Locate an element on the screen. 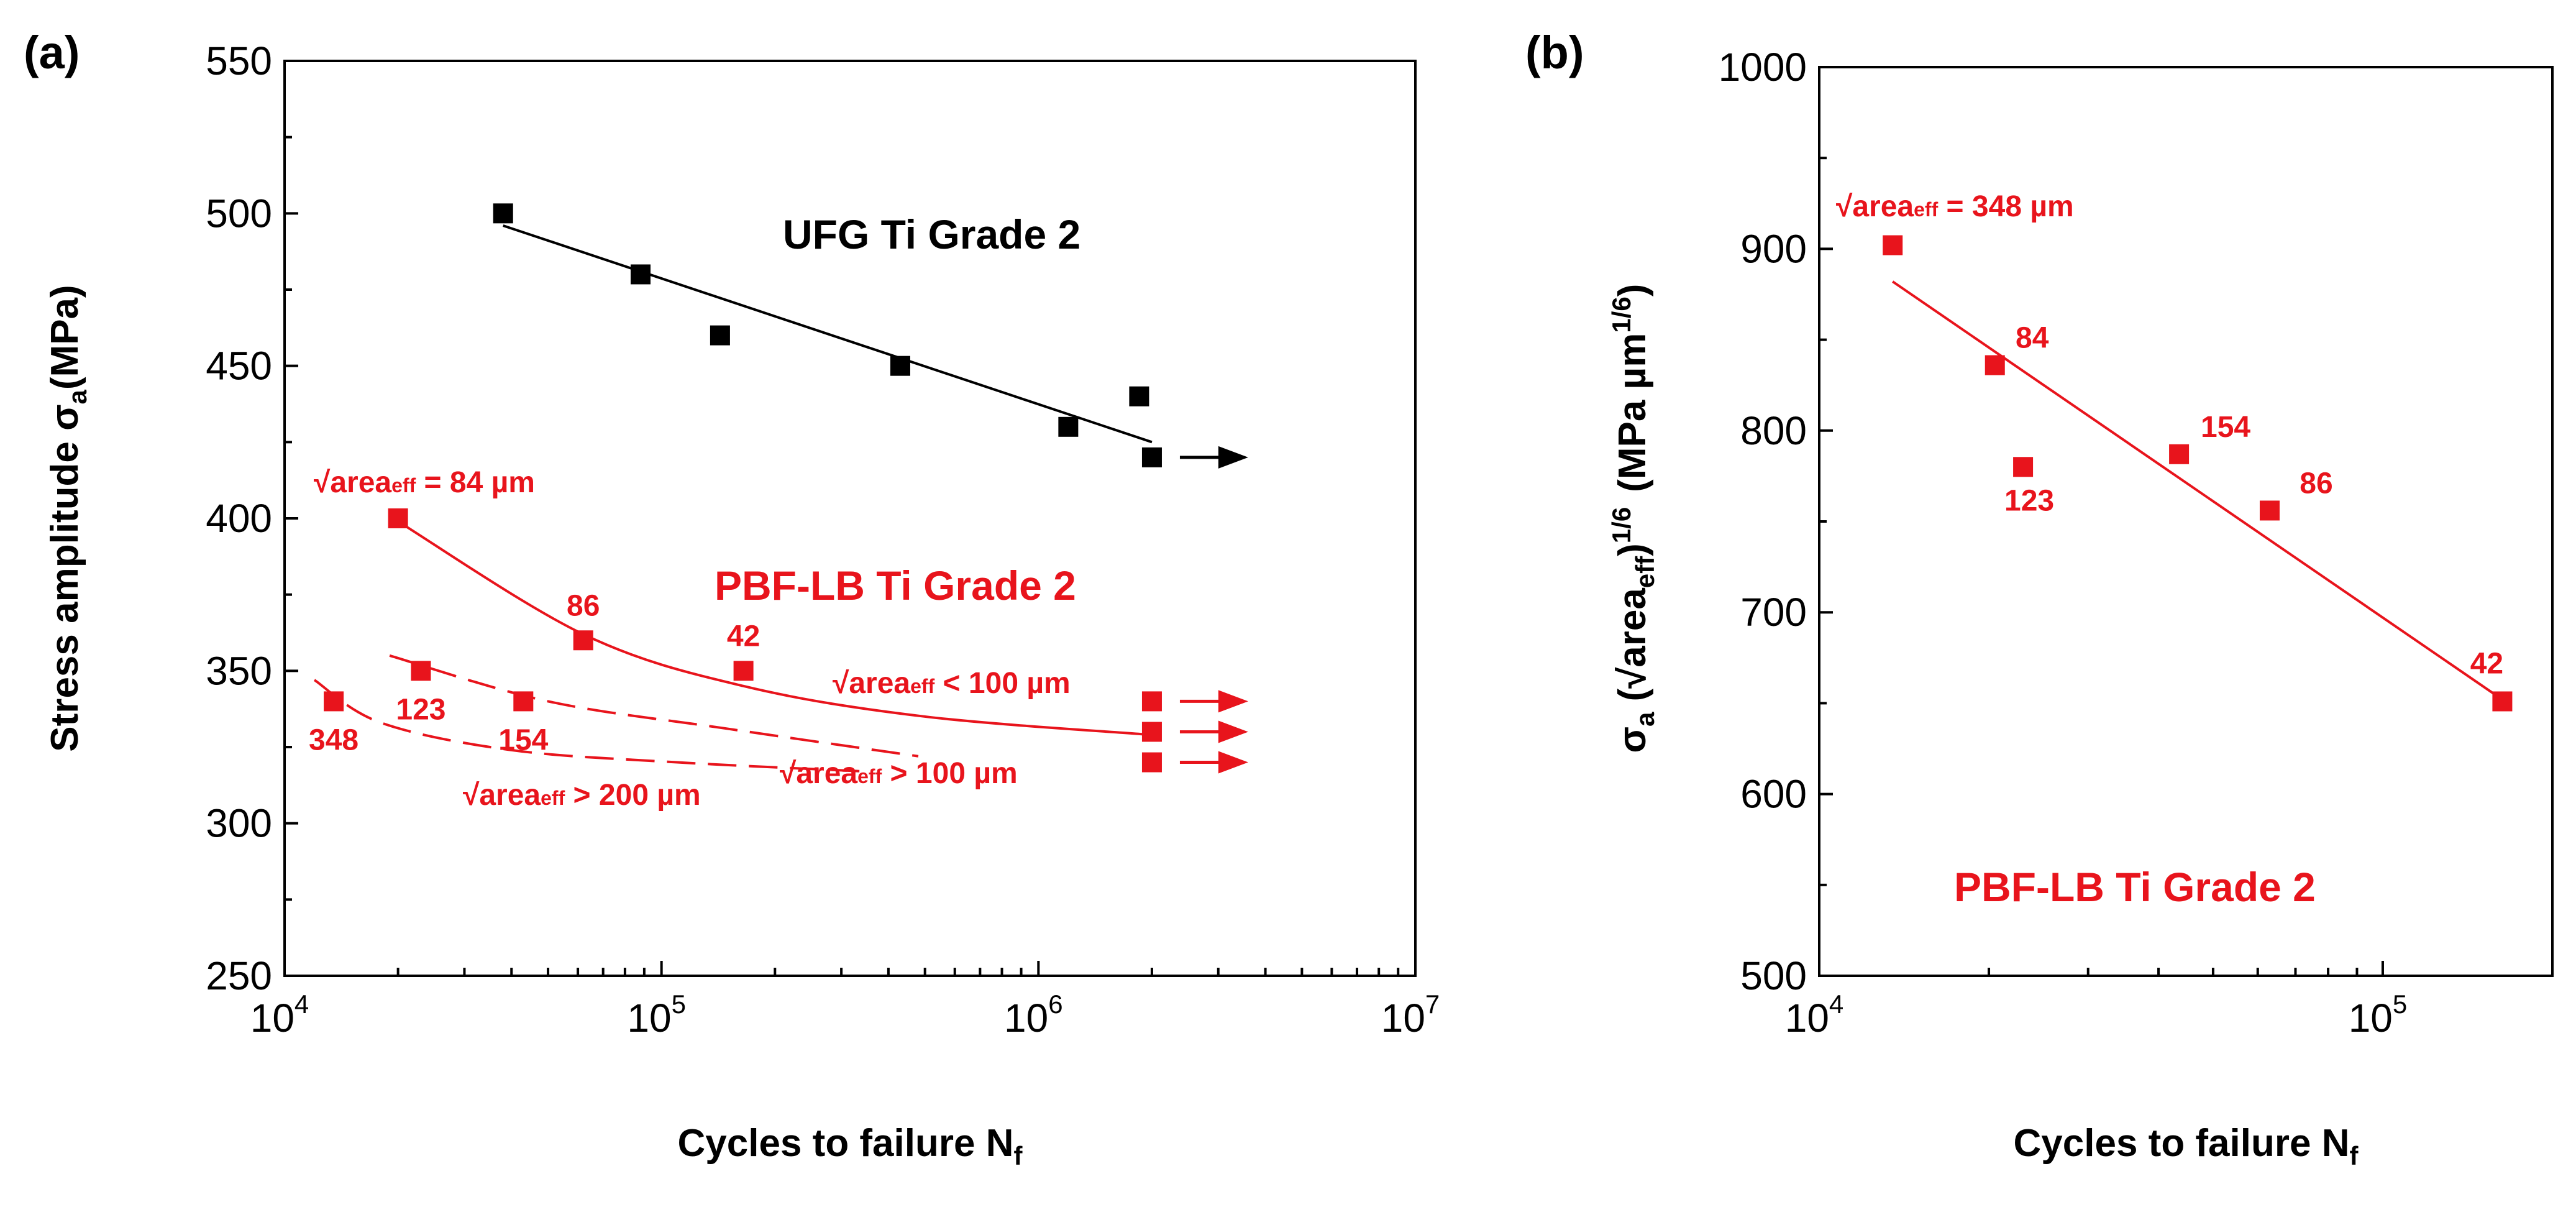 Image resolution: width=2576 pixels, height=1207 pixels. y-tick-label: 700 is located at coordinates (1773, 612).